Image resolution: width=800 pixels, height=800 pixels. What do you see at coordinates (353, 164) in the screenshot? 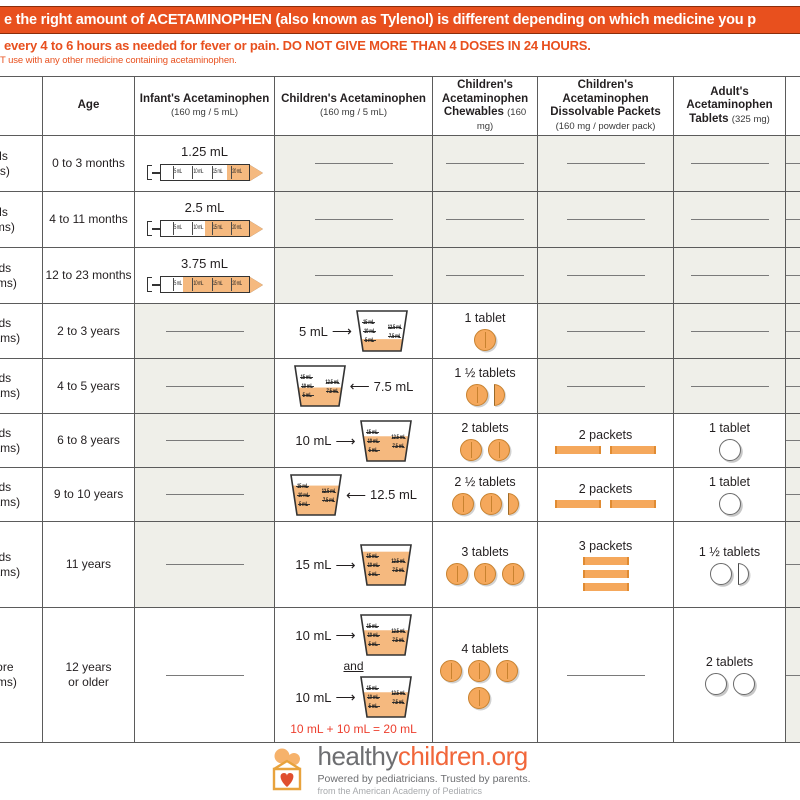
I see `cell-childliq` at bounding box center [353, 164].